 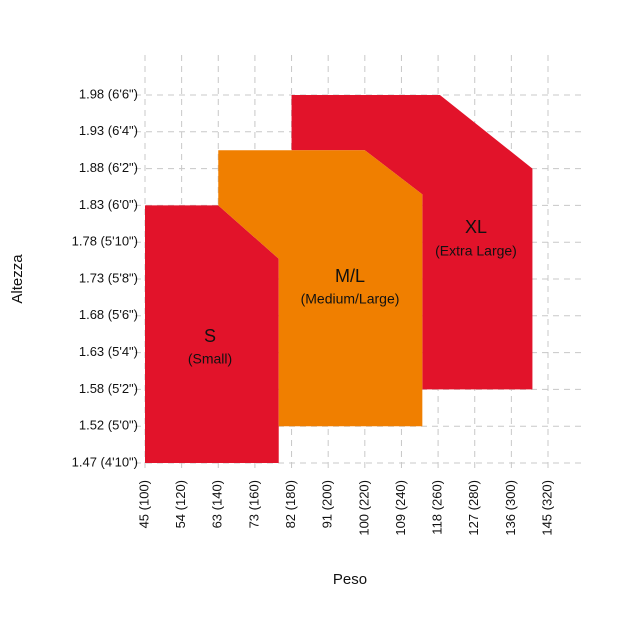 I want to click on x-tick-label: 73 (160), so click(x=253, y=504).